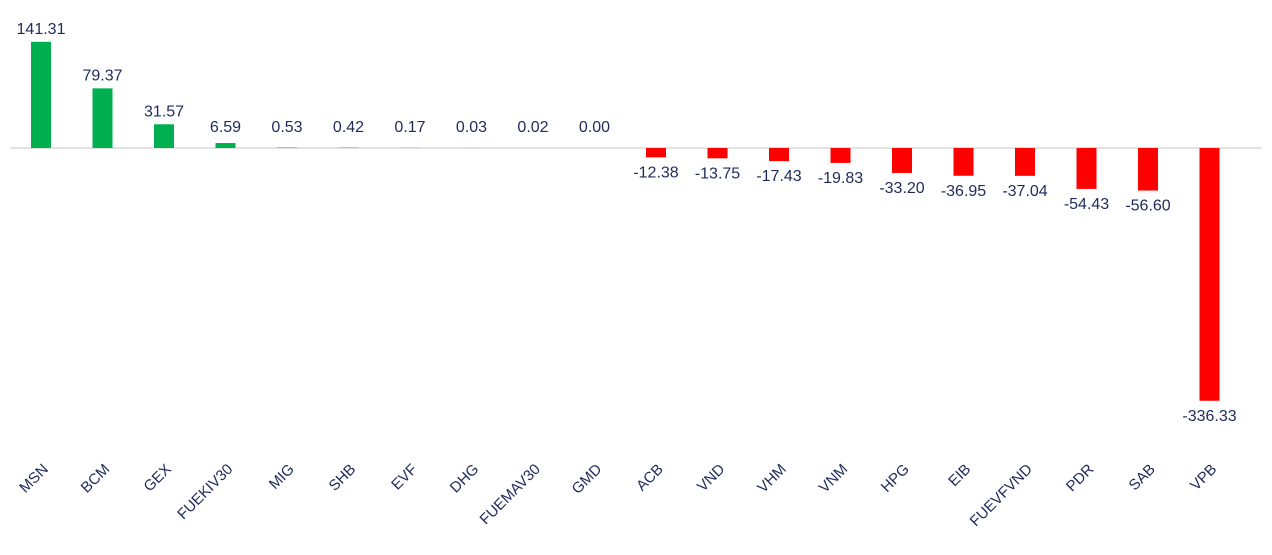 The image size is (1272, 555). Describe the element at coordinates (840, 155) in the screenshot. I see `bar-vnm` at that location.